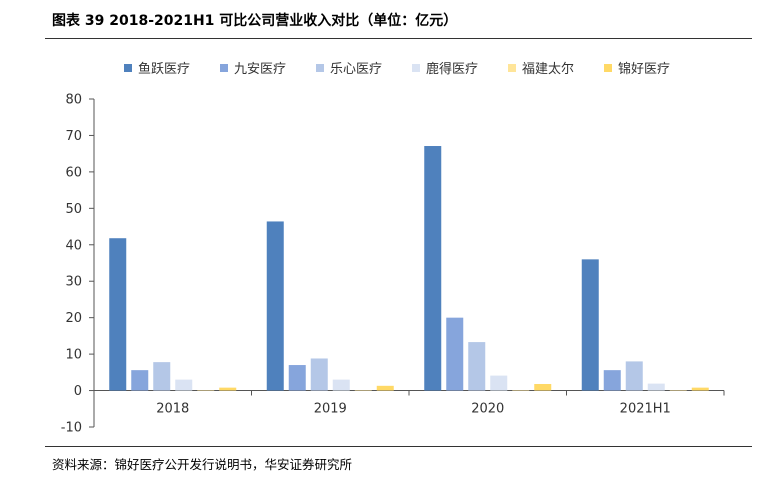 The image size is (771, 483). What do you see at coordinates (73, 245) in the screenshot?
I see `y-tick-label: 40` at bounding box center [73, 245].